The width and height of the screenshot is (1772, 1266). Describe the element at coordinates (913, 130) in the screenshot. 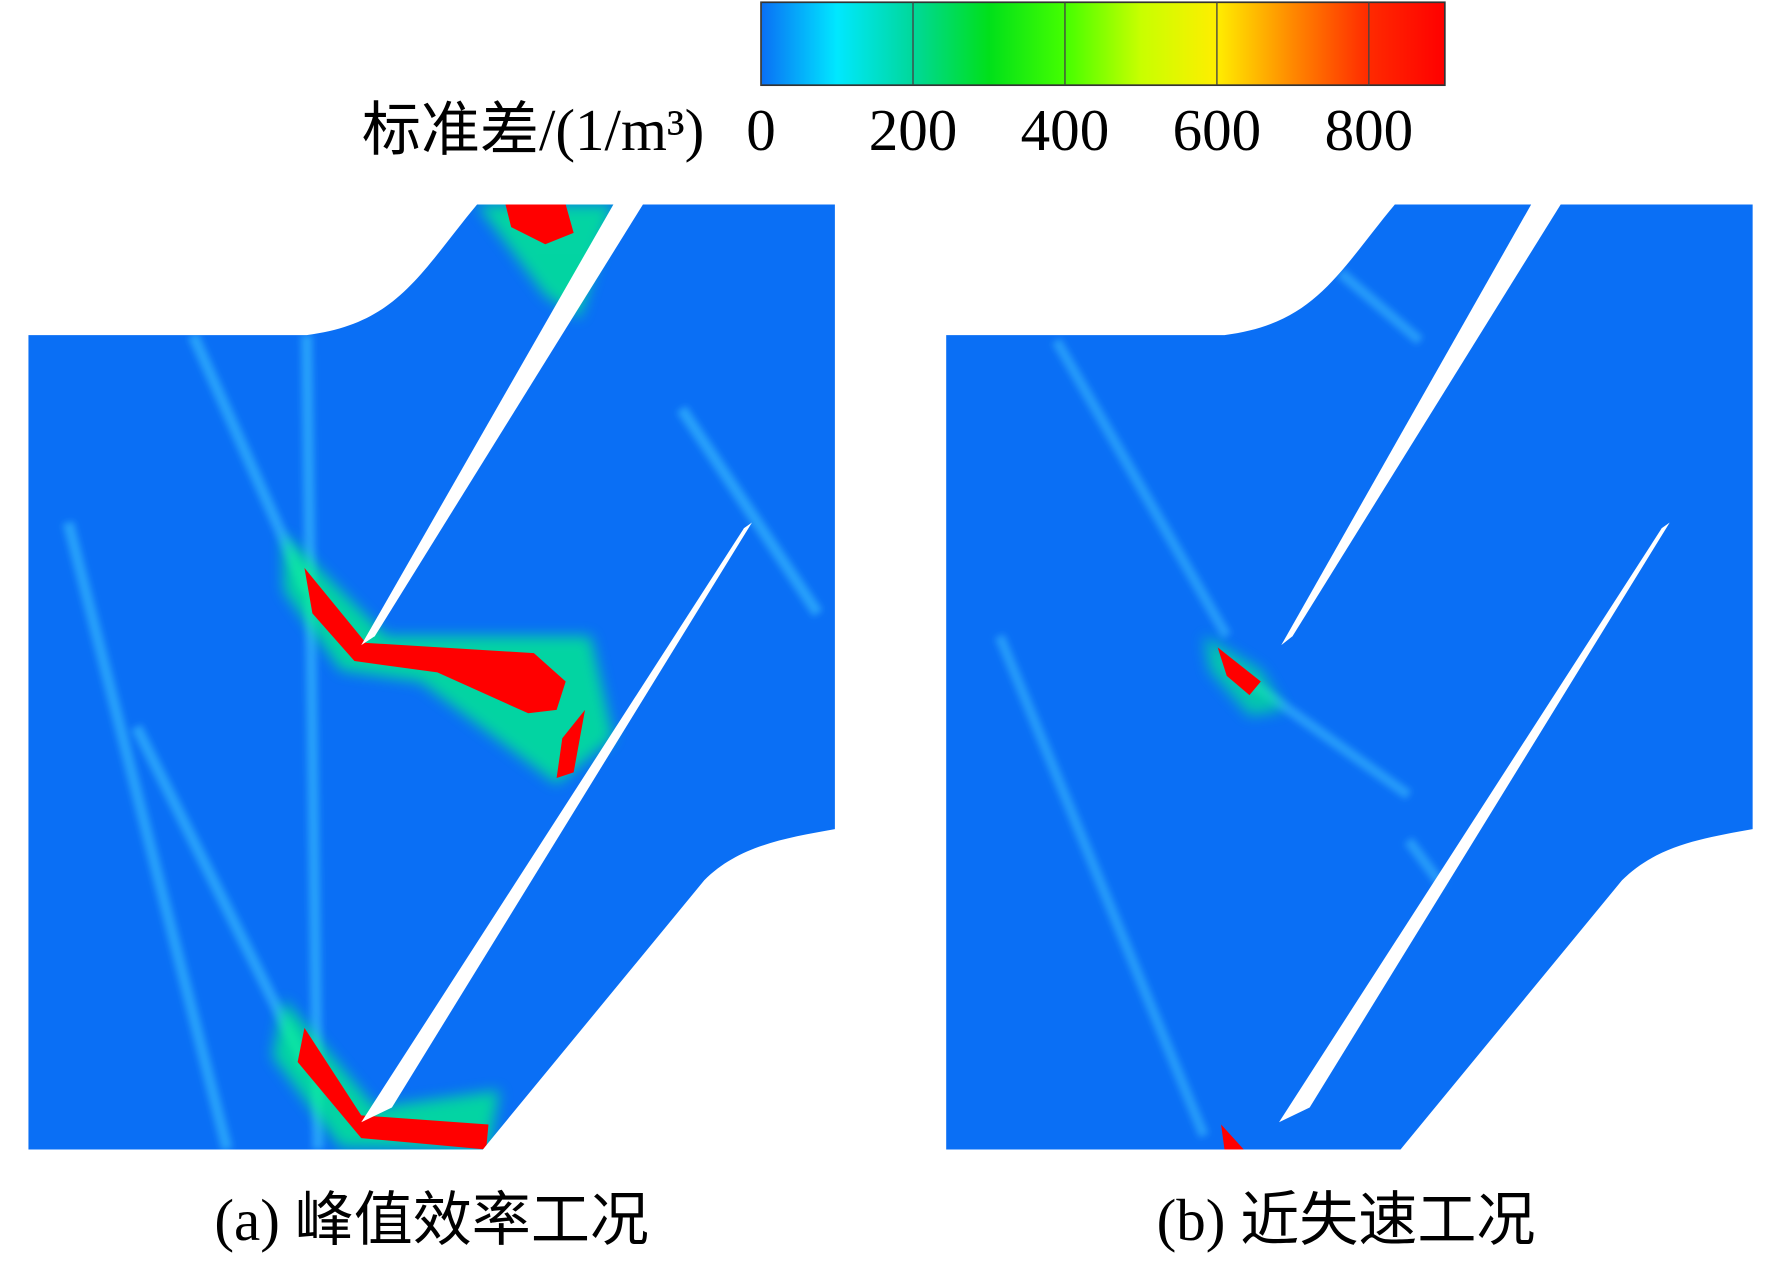

I see `colorbar-tick-label: 200` at that location.